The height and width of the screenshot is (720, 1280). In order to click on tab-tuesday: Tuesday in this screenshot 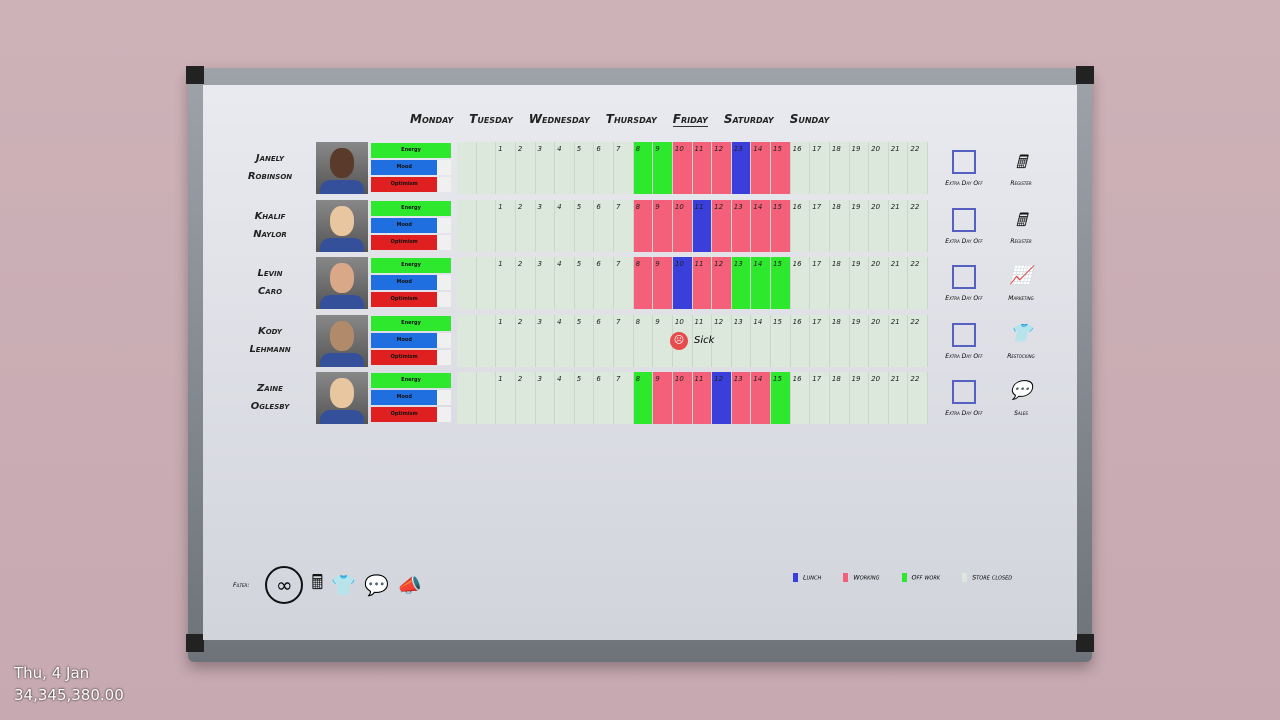, I will do `click(491, 119)`.